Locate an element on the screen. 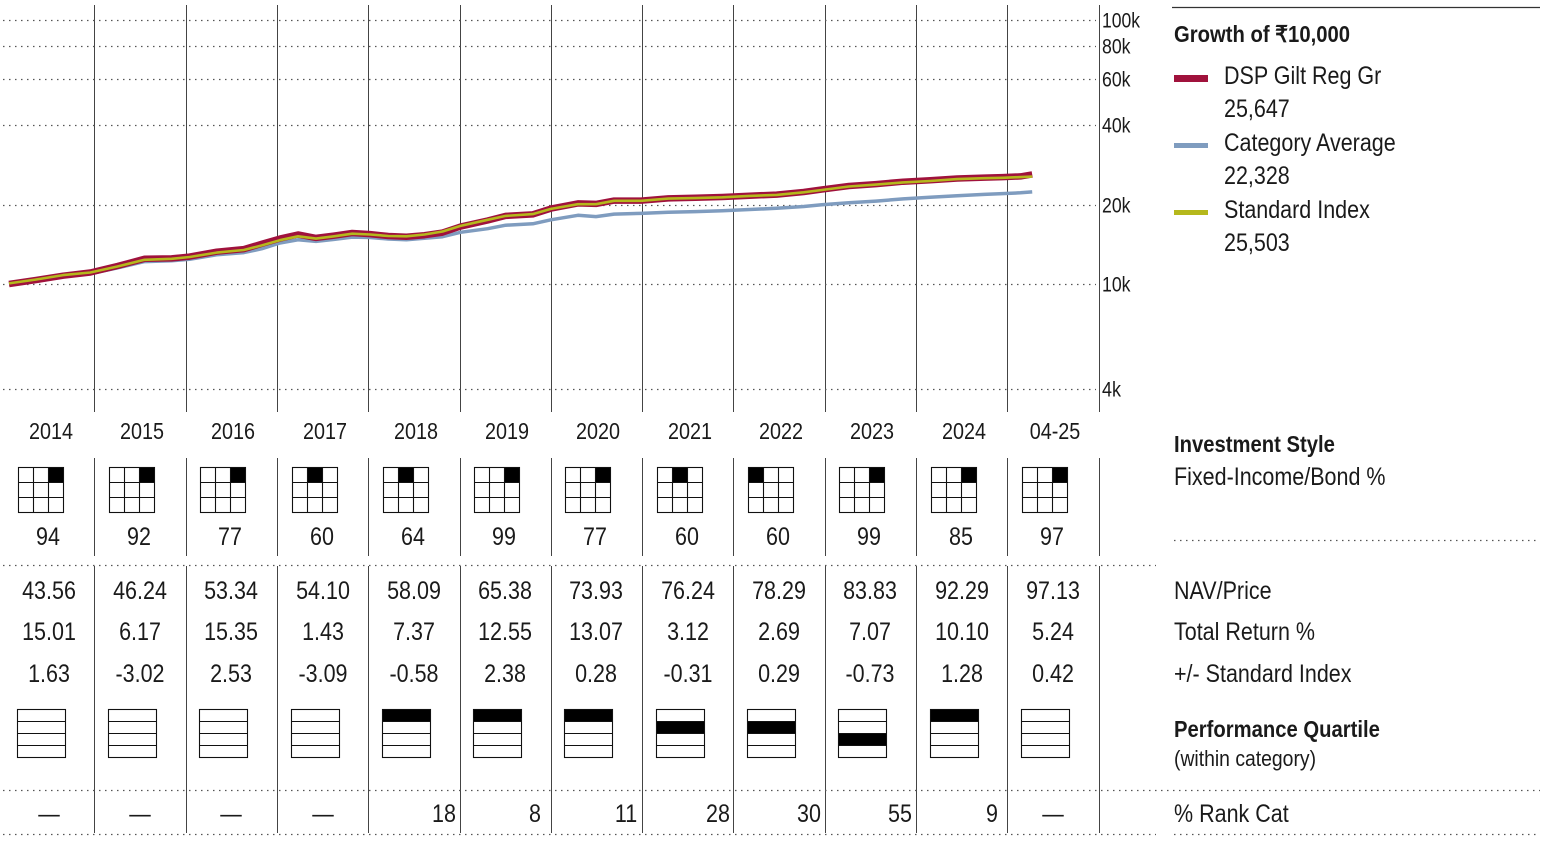 This screenshot has height=859, width=1562. rank-value: 11 is located at coordinates (626, 814).